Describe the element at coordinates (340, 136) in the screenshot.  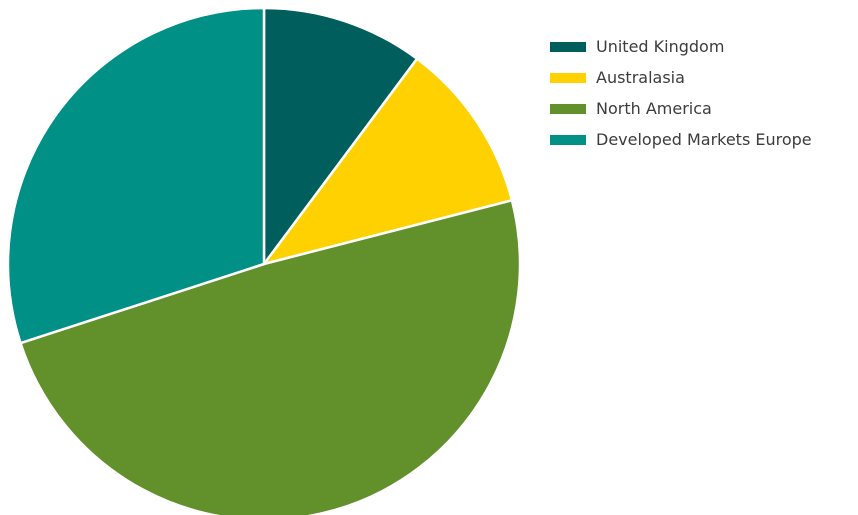
I see `pie-slice-united-kingdom` at that location.